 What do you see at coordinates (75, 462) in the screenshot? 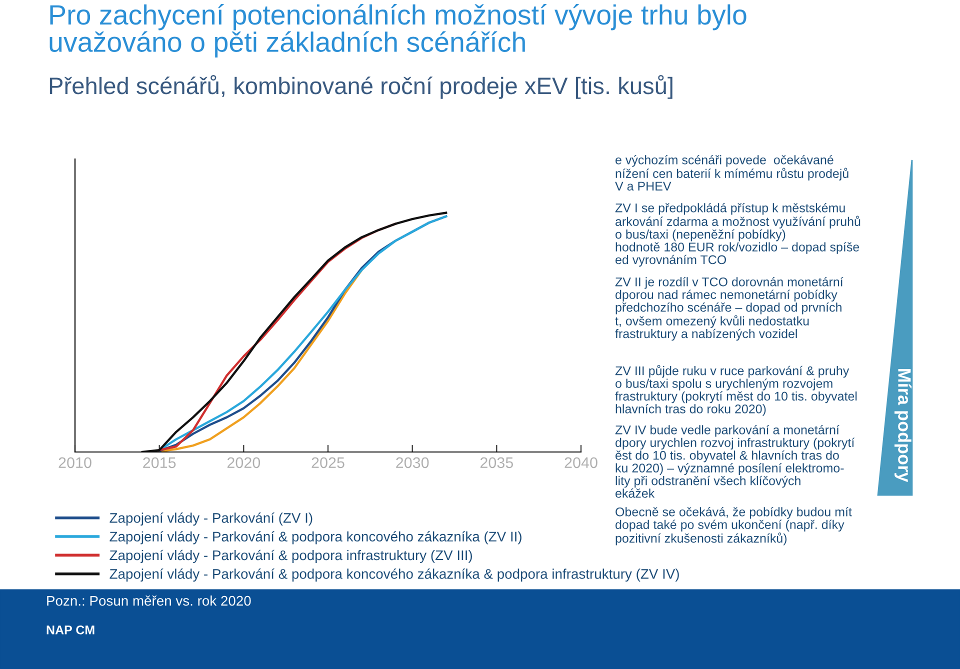
I see `x-tick-label: 2010` at bounding box center [75, 462].